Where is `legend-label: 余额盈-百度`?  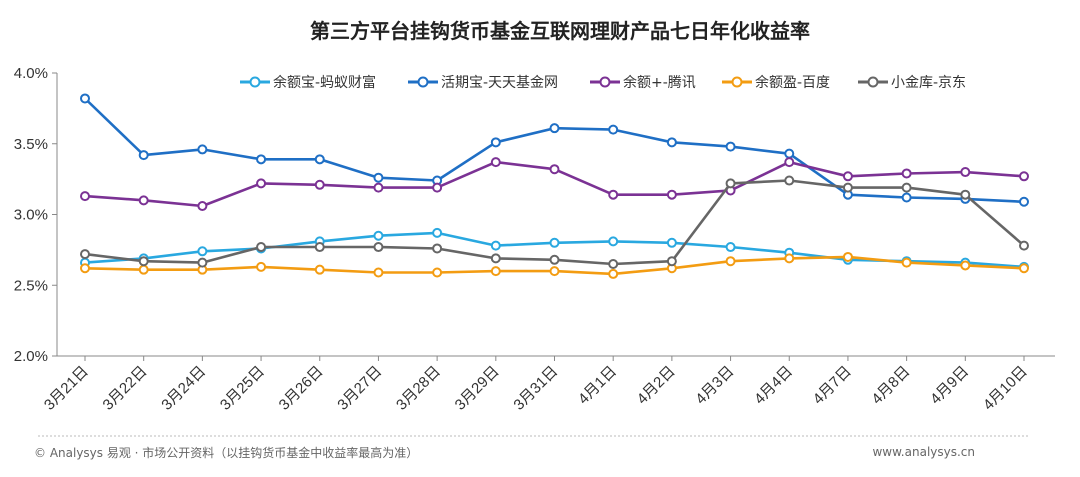 legend-label: 余额盈-百度 is located at coordinates (792, 82).